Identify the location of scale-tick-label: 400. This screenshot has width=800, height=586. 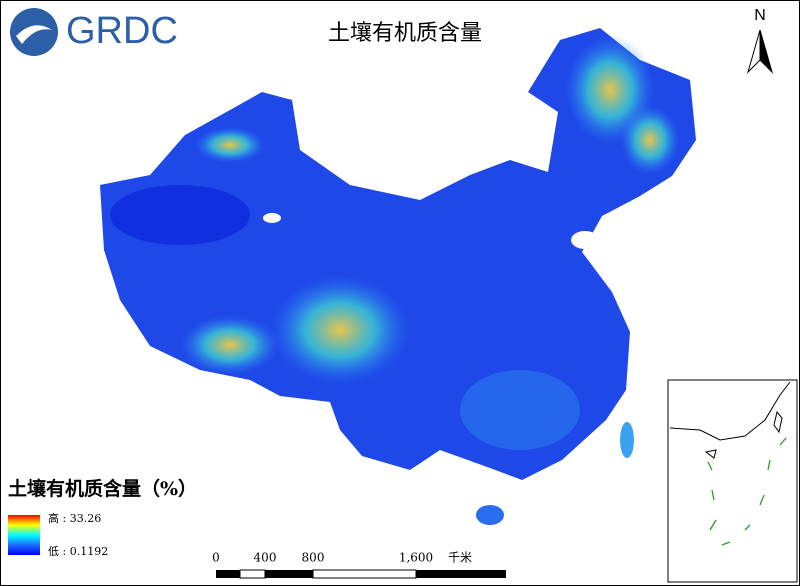
(265, 558).